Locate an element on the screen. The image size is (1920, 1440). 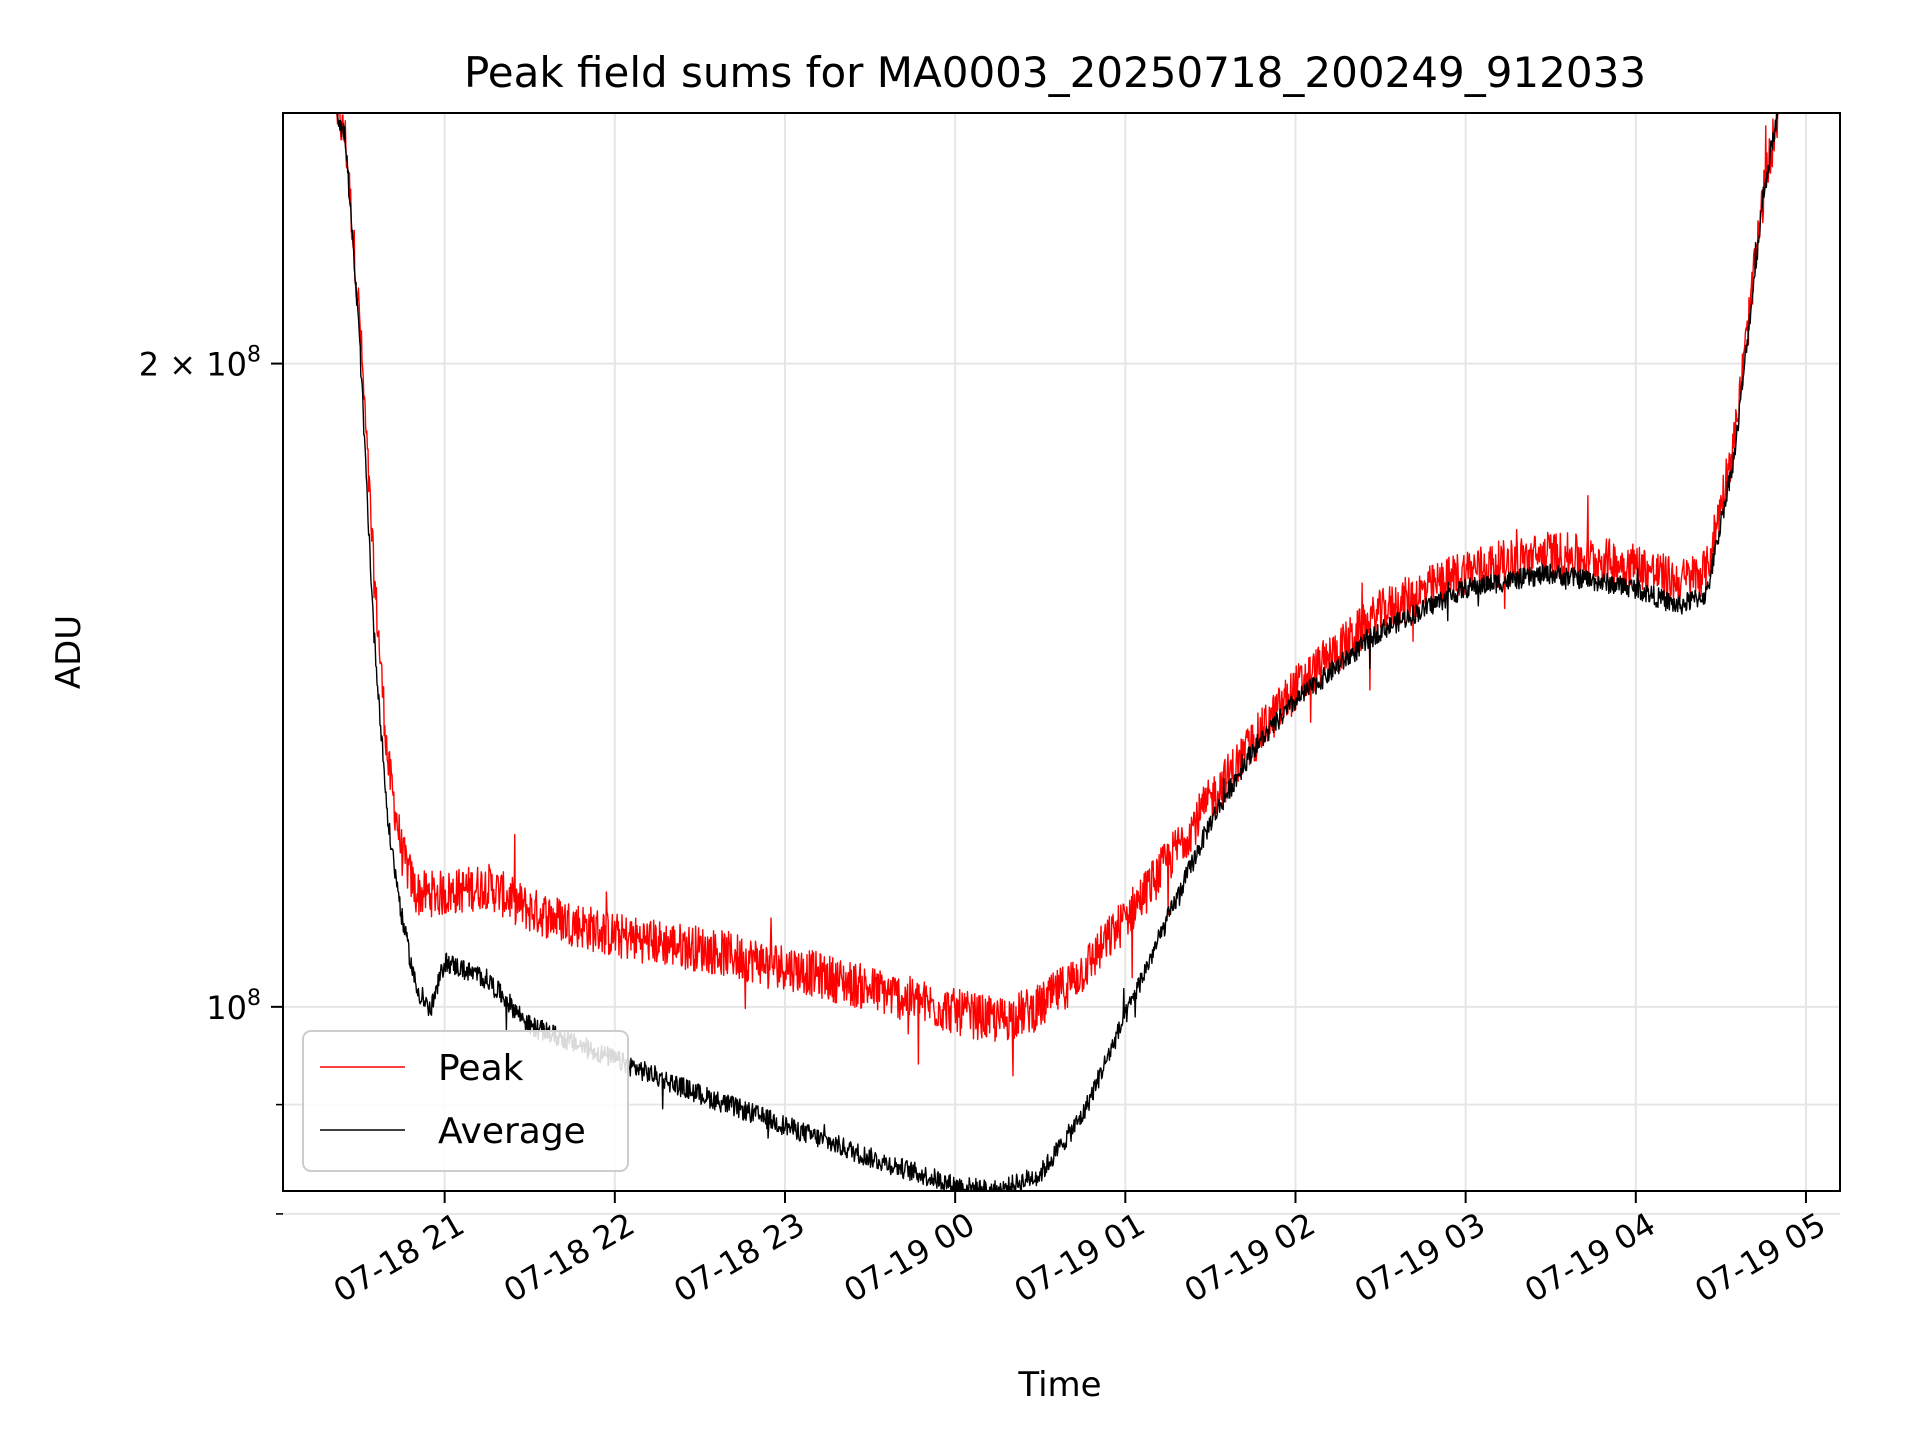
y-tick-base: 2 × 10 is located at coordinates (193, 365).